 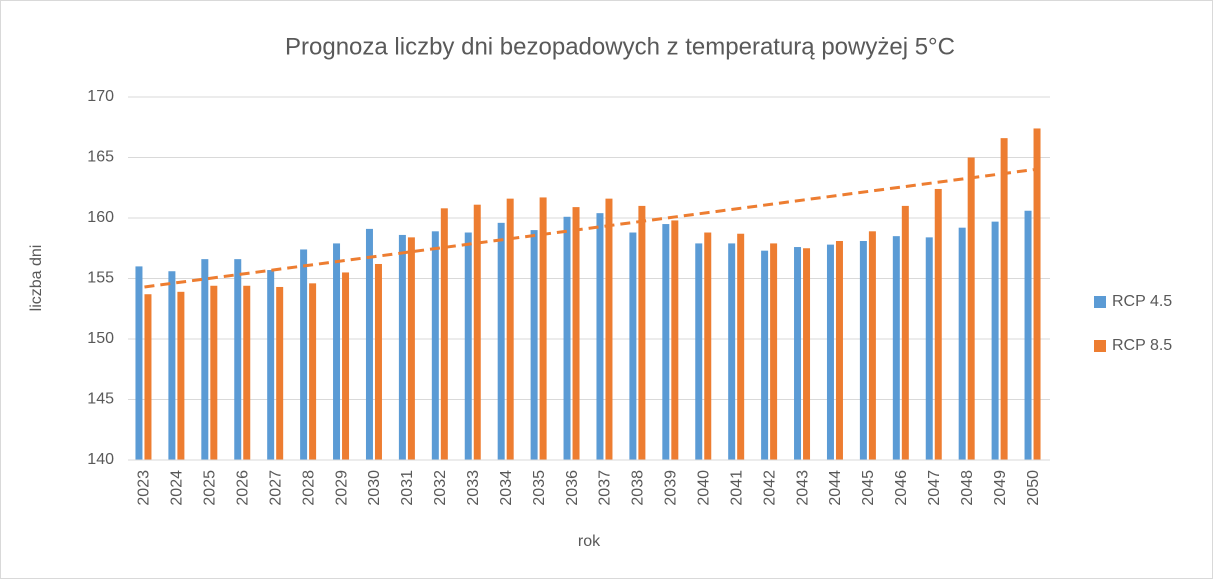 I want to click on x-tick-label: 2031, so click(x=407, y=488).